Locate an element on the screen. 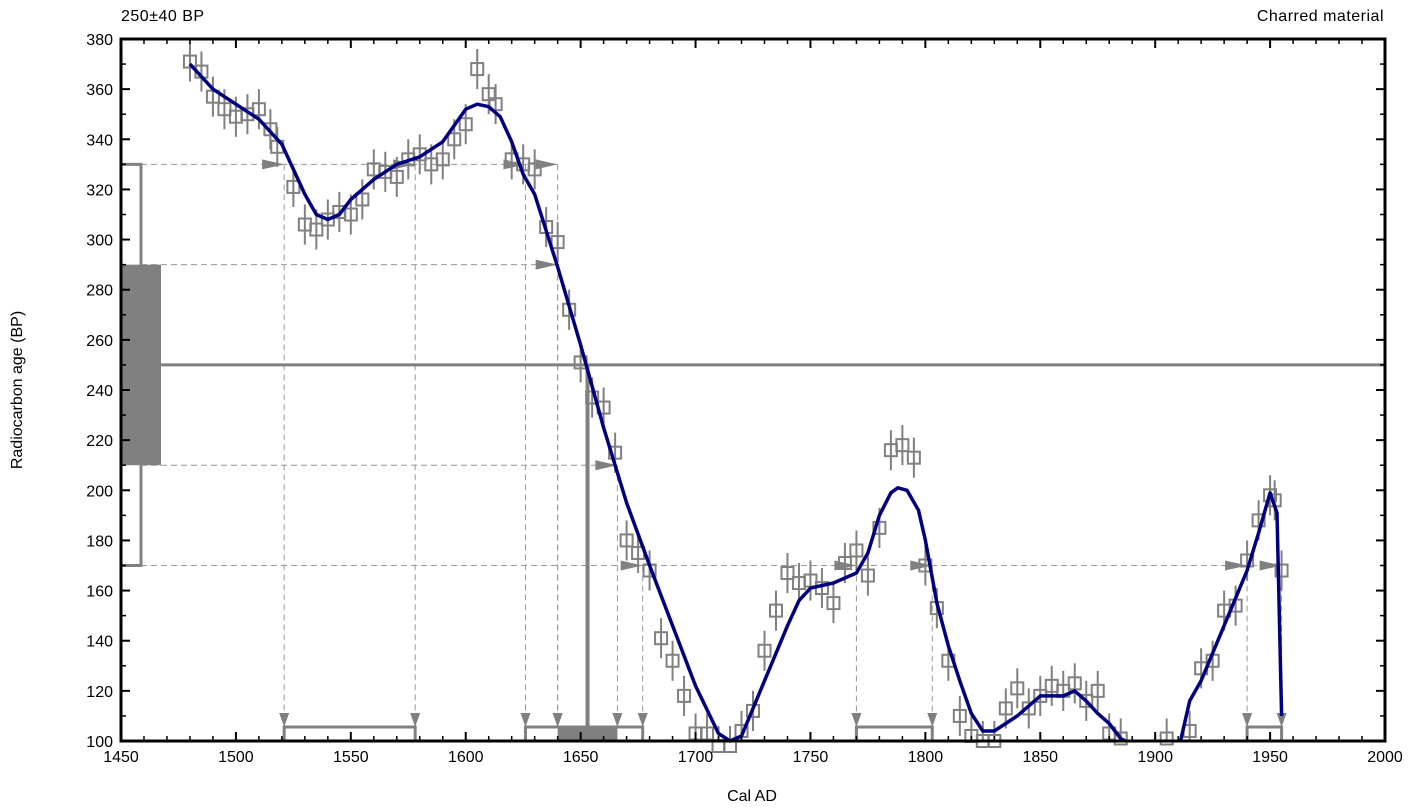  x-tick-label: 1800 is located at coordinates (926, 757).